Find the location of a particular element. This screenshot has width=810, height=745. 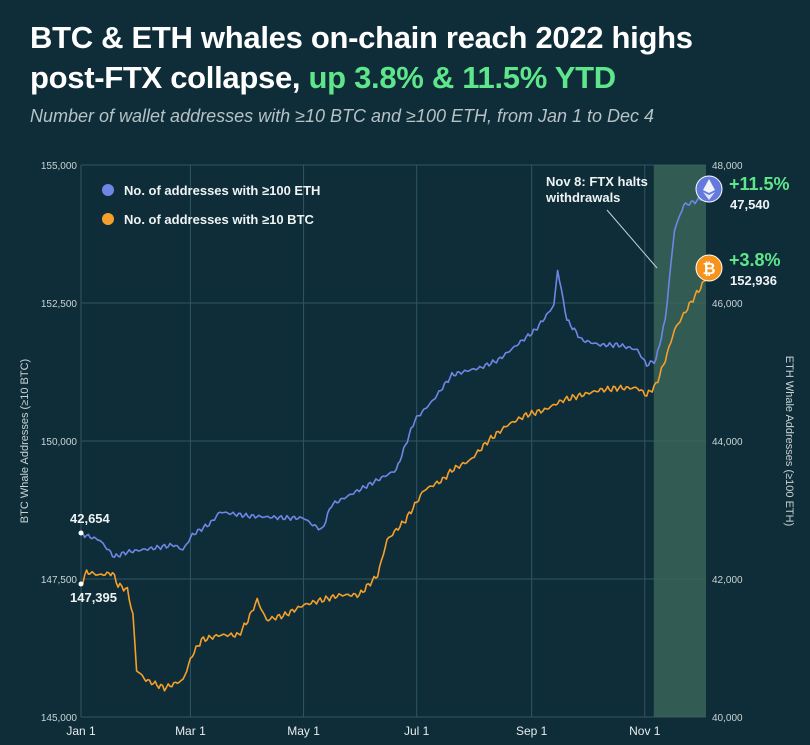

x-tick-label: Jul 1 is located at coordinates (417, 731).